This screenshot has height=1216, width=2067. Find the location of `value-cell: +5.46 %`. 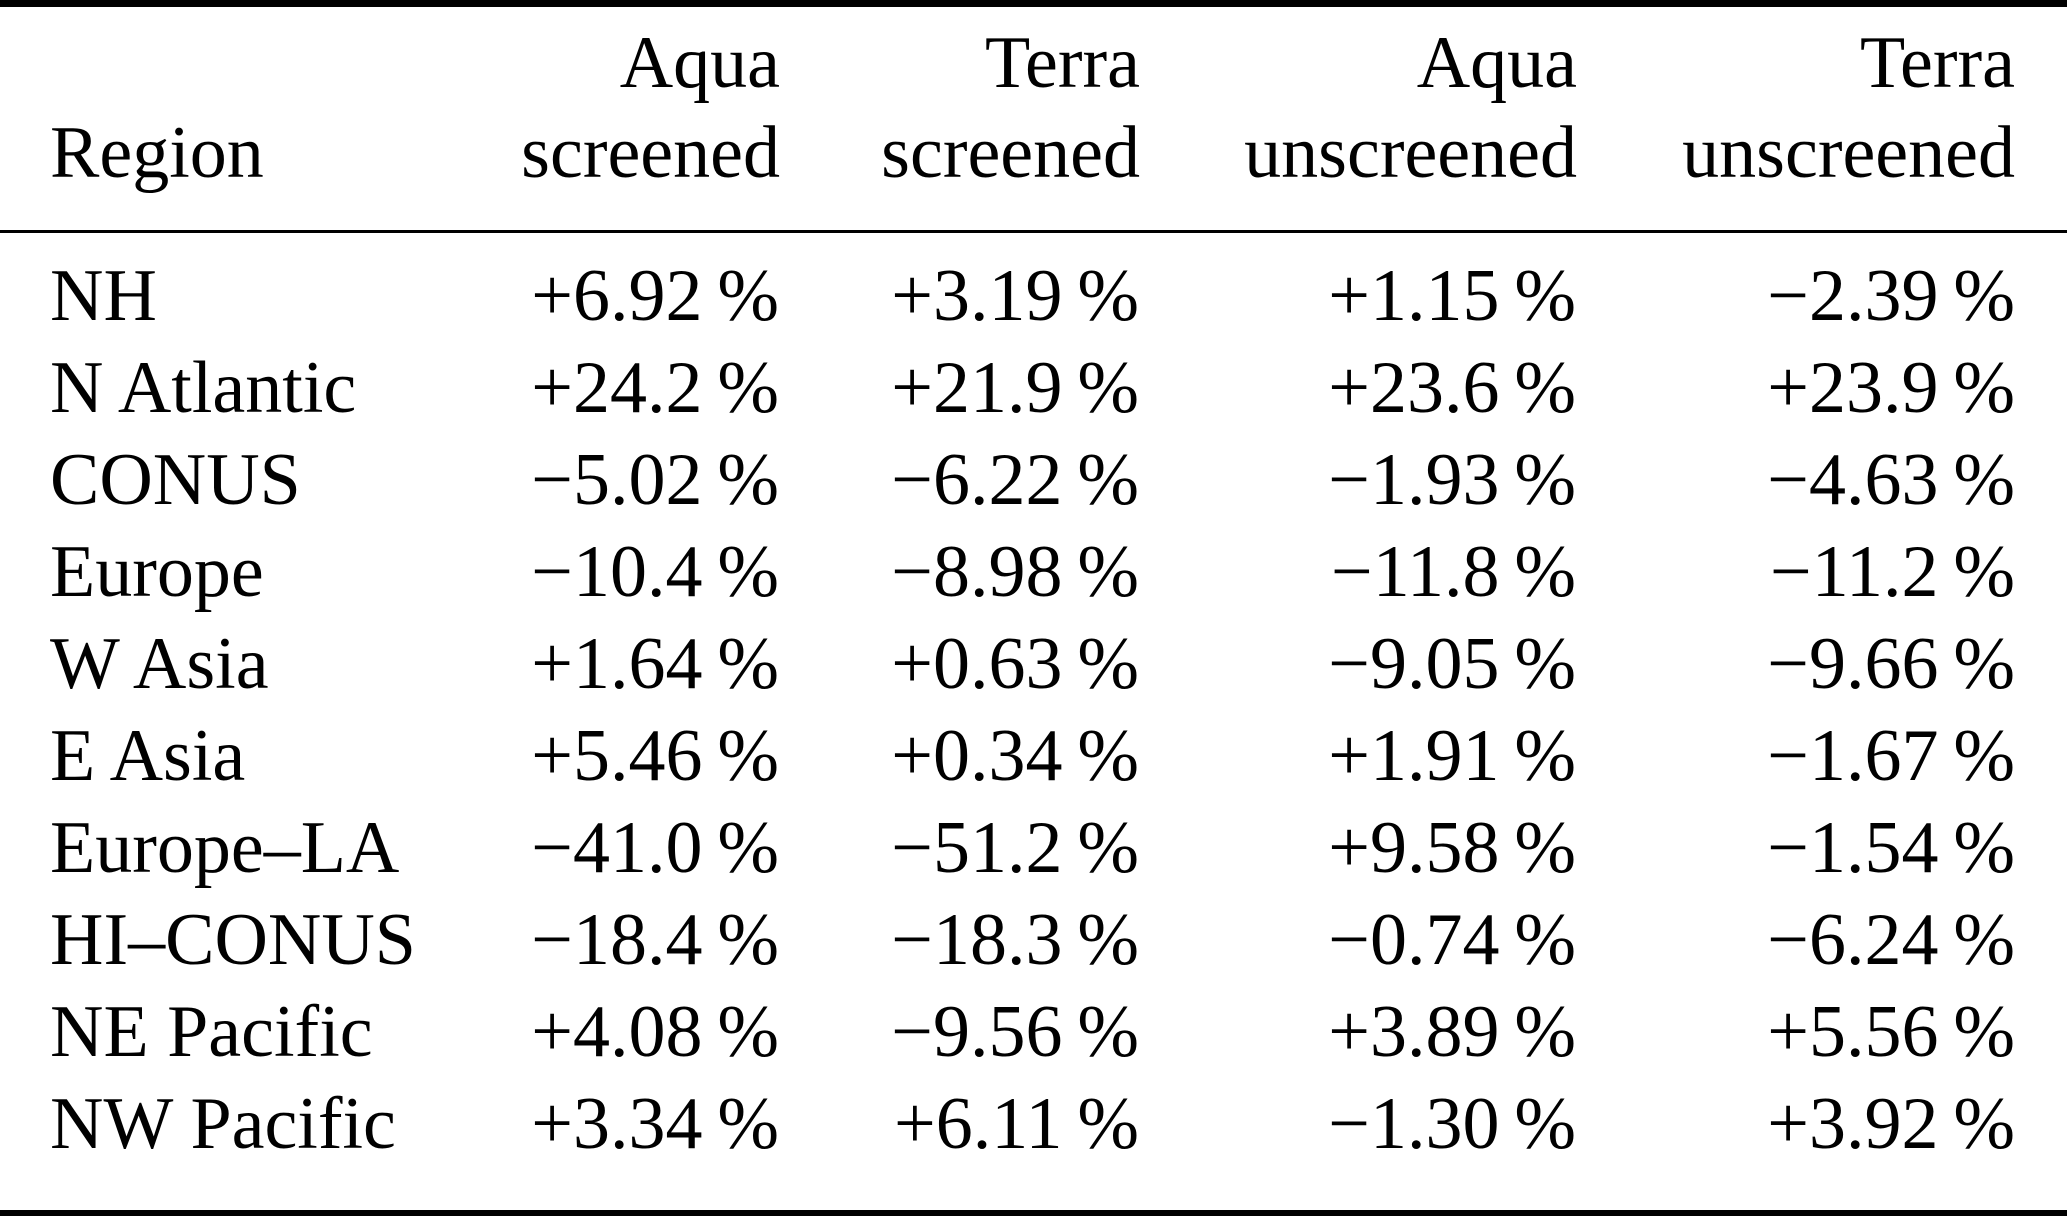

value-cell: +5.46 % is located at coordinates (655, 756).